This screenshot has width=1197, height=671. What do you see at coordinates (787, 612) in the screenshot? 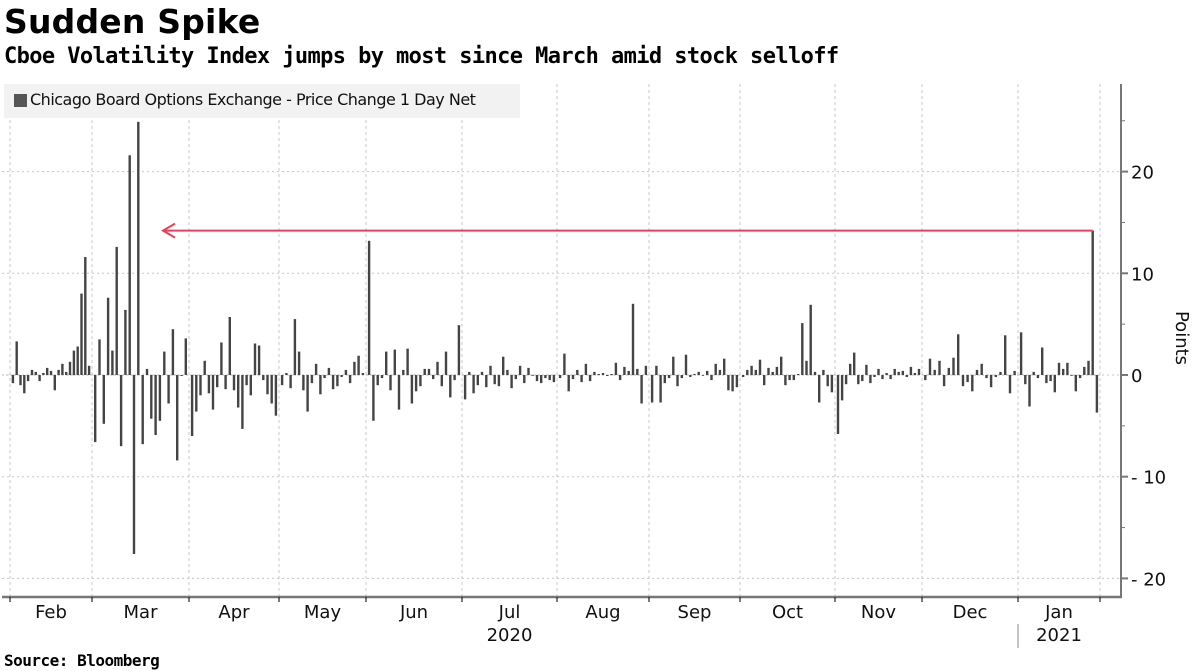
I see `x-tick-label: Oct` at bounding box center [787, 612].